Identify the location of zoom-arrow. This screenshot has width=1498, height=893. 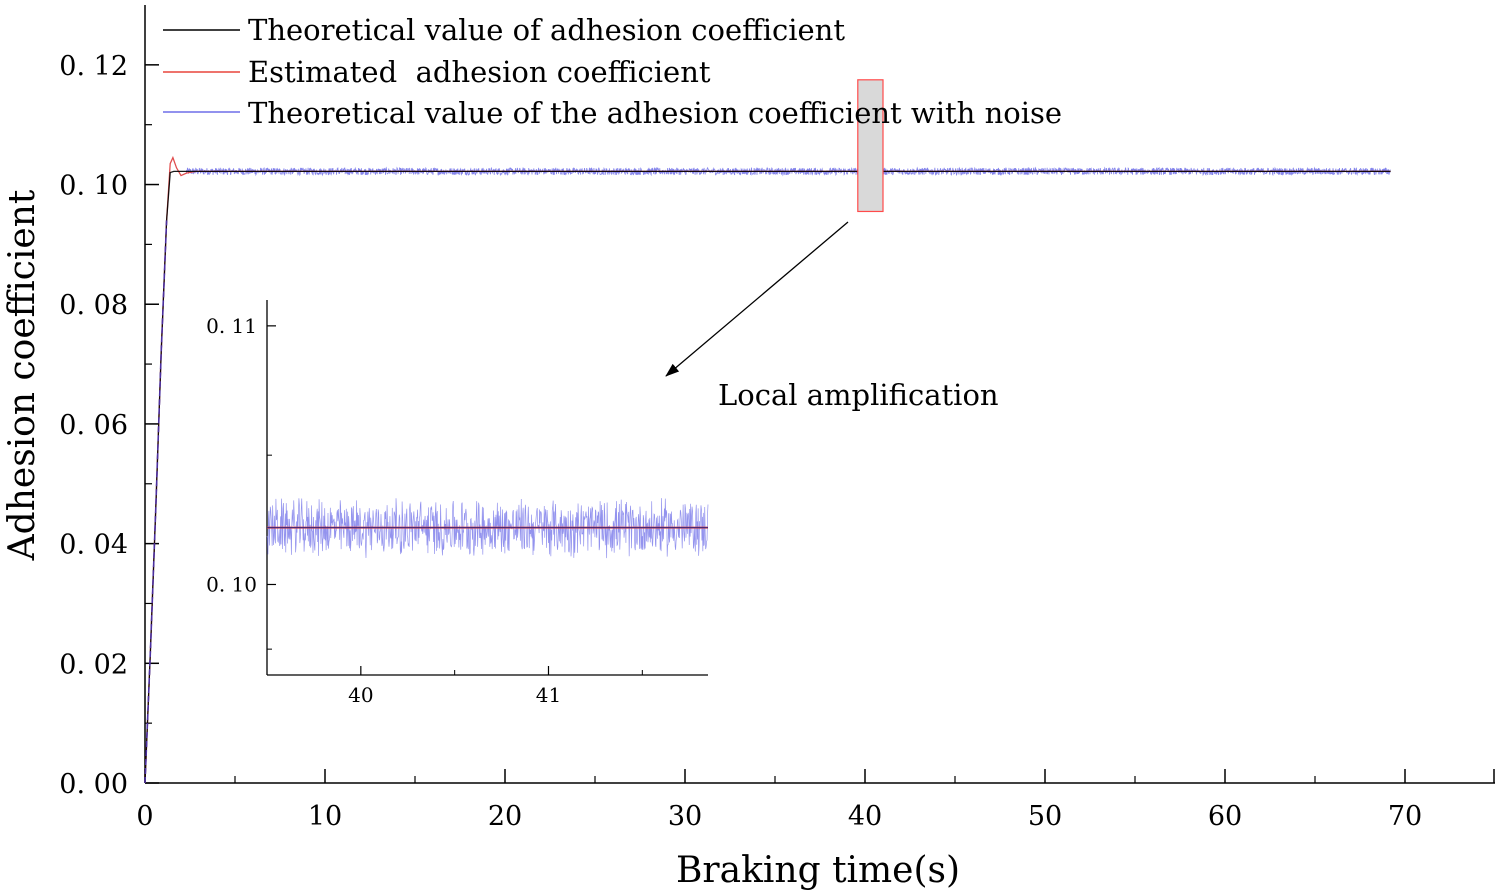
(757, 299).